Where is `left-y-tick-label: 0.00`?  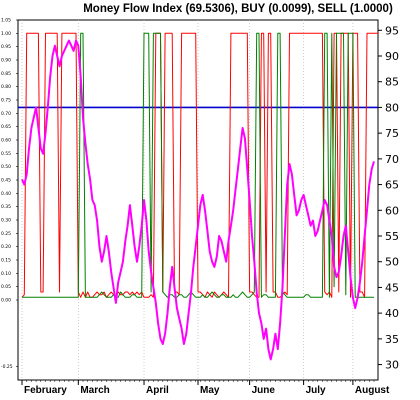
left-y-tick-label: 0.00 is located at coordinates (6, 301).